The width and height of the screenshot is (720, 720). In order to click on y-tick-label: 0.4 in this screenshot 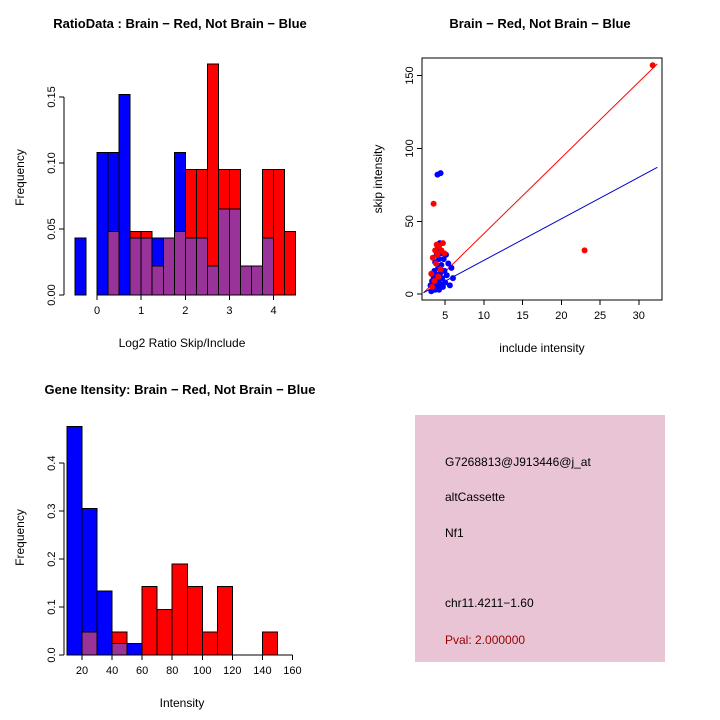, I will do `click(52, 463)`.